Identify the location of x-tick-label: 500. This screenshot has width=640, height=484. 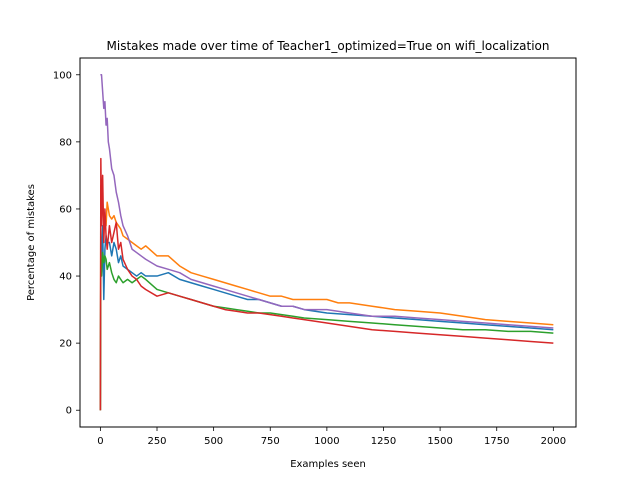
(213, 441).